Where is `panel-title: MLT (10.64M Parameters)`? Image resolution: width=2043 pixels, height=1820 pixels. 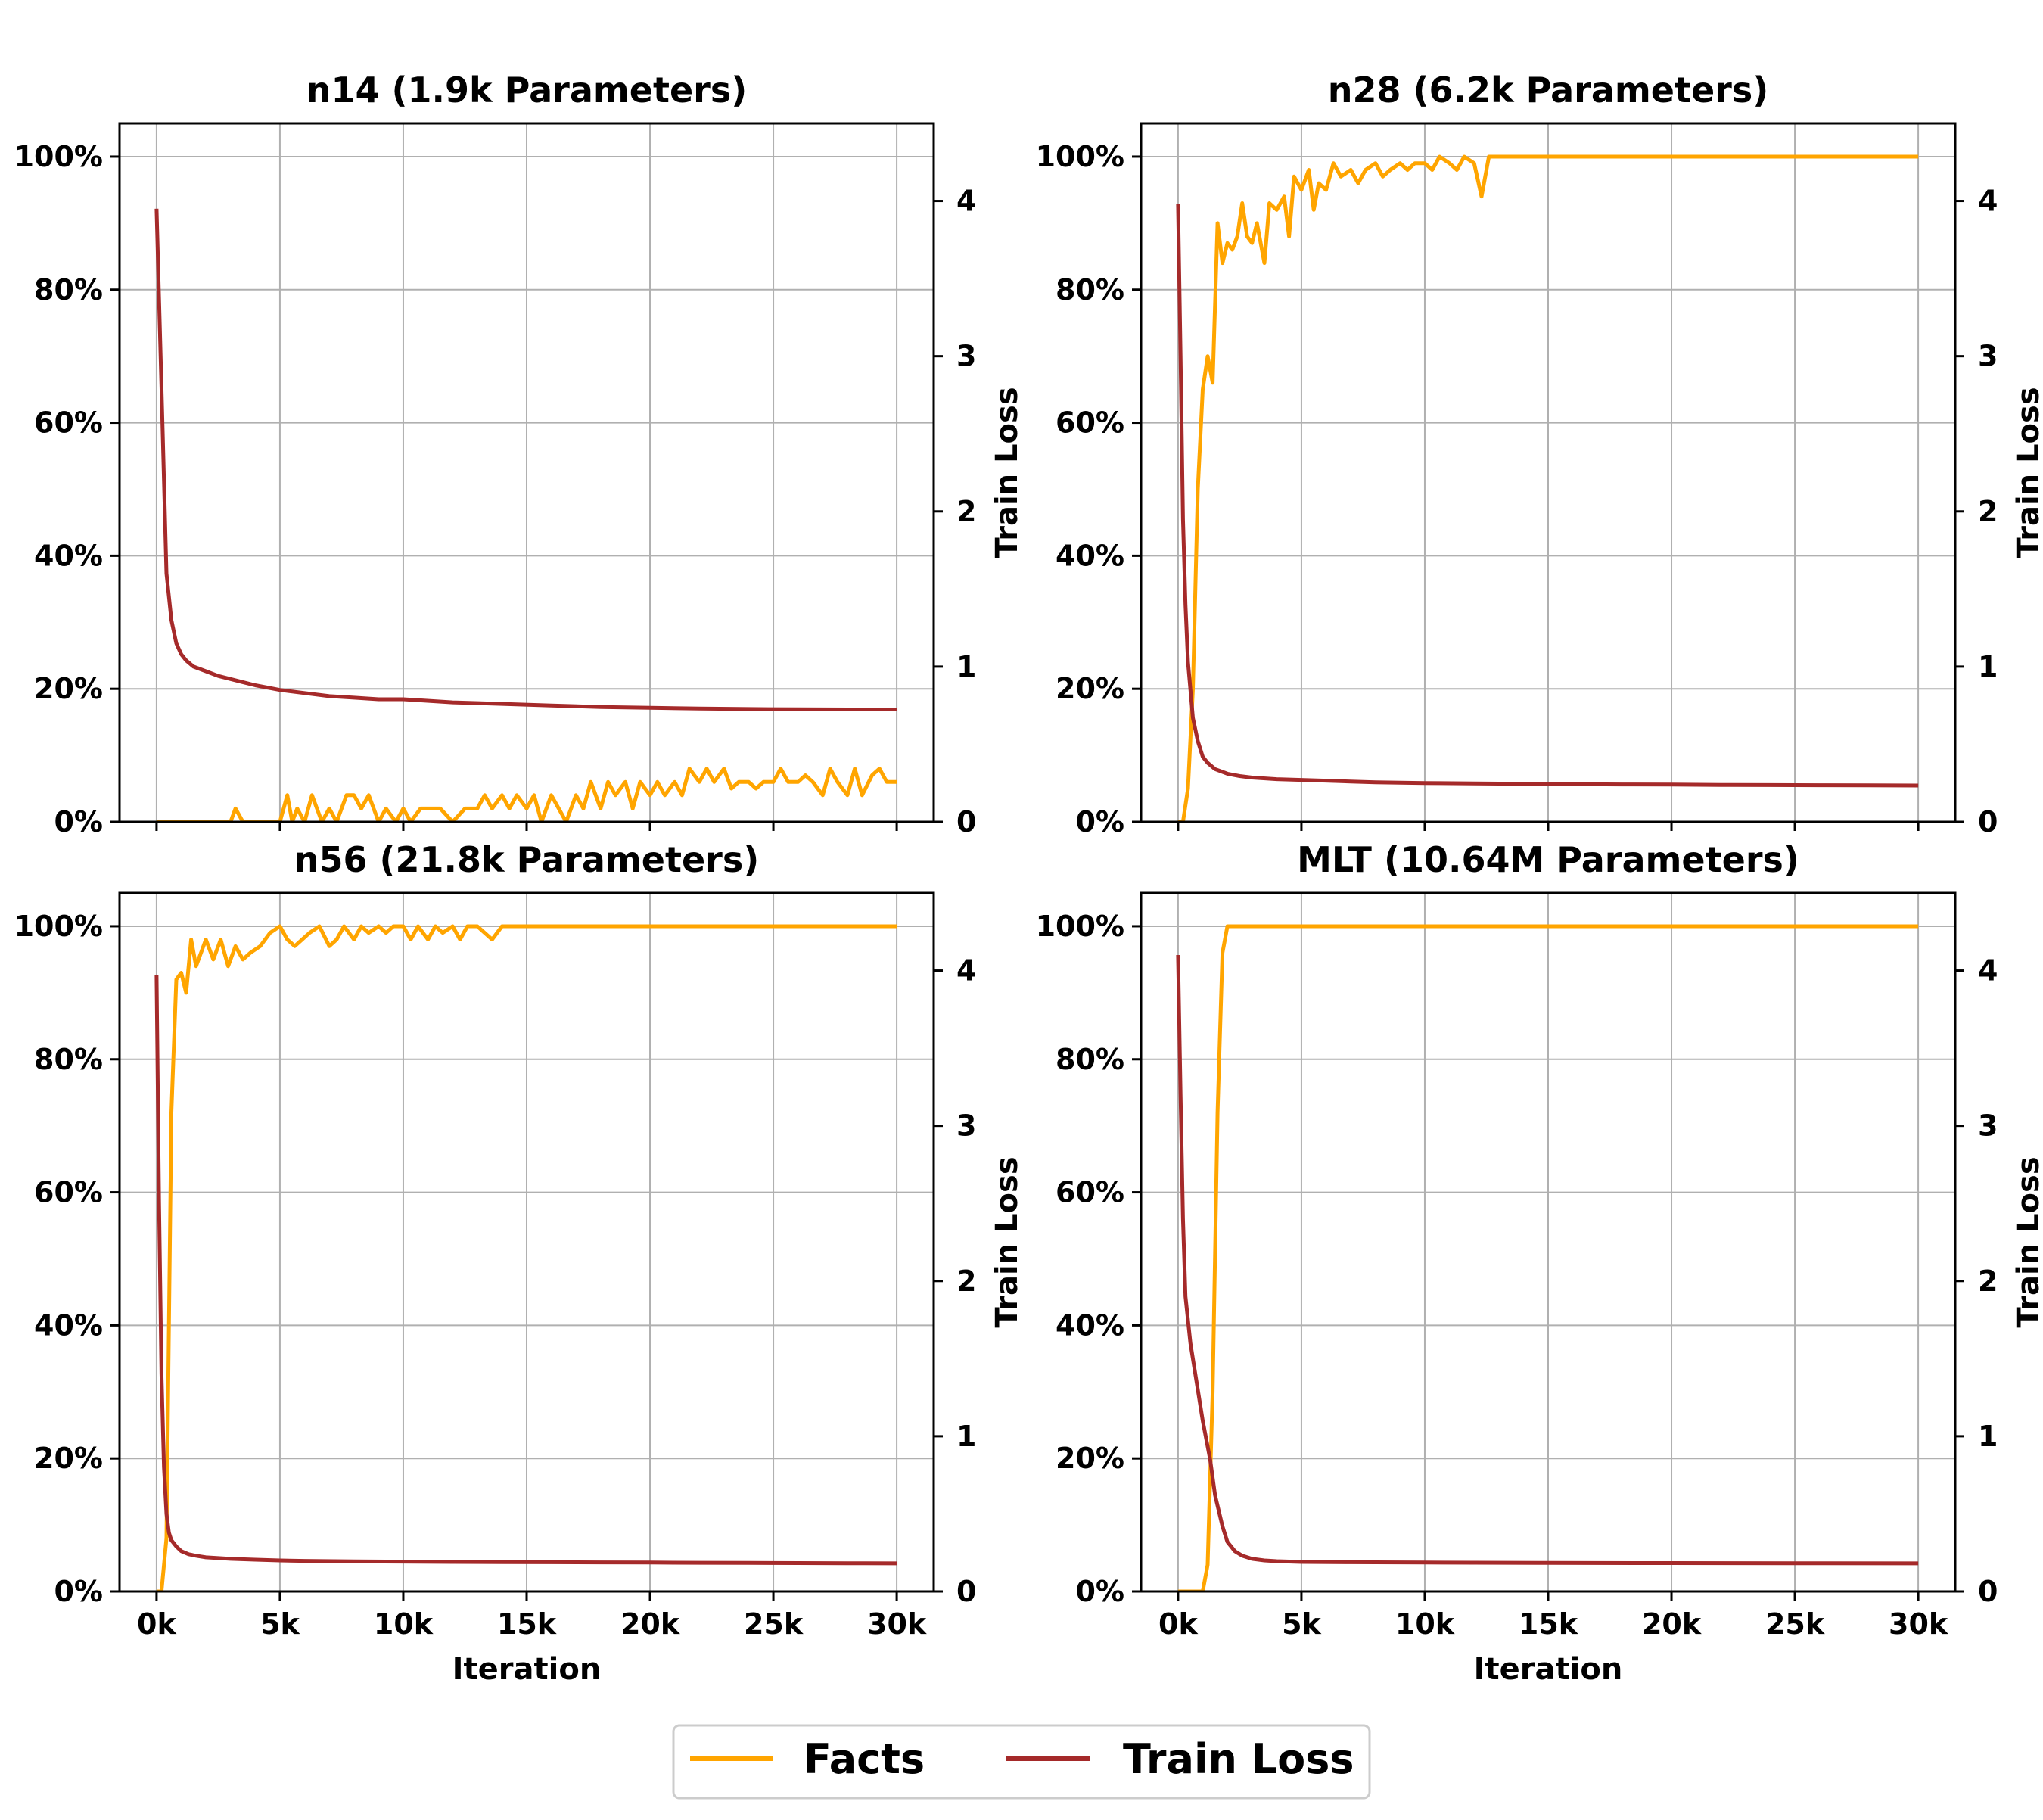
panel-title: MLT (10.64M Parameters) is located at coordinates (1548, 859).